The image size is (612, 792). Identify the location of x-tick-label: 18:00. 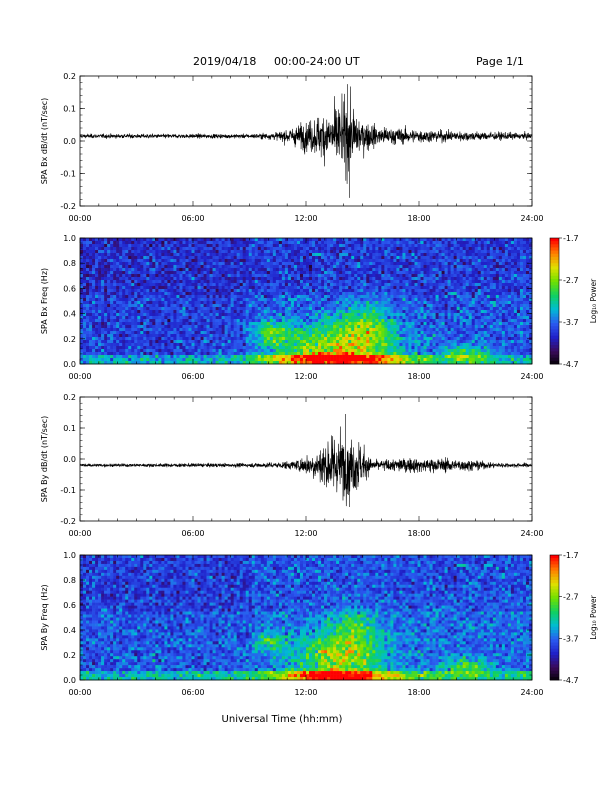
(418, 218).